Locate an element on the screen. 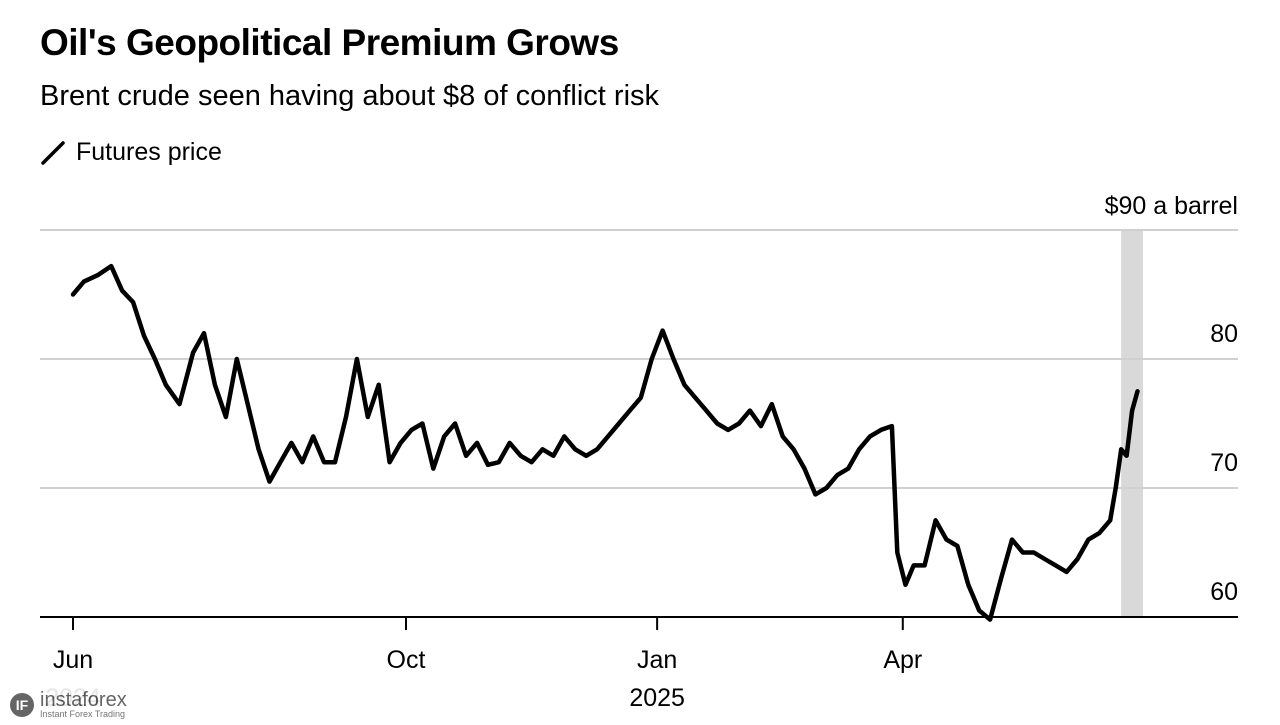 This screenshot has height=725, width=1280. legend: Futures price is located at coordinates (131, 152).